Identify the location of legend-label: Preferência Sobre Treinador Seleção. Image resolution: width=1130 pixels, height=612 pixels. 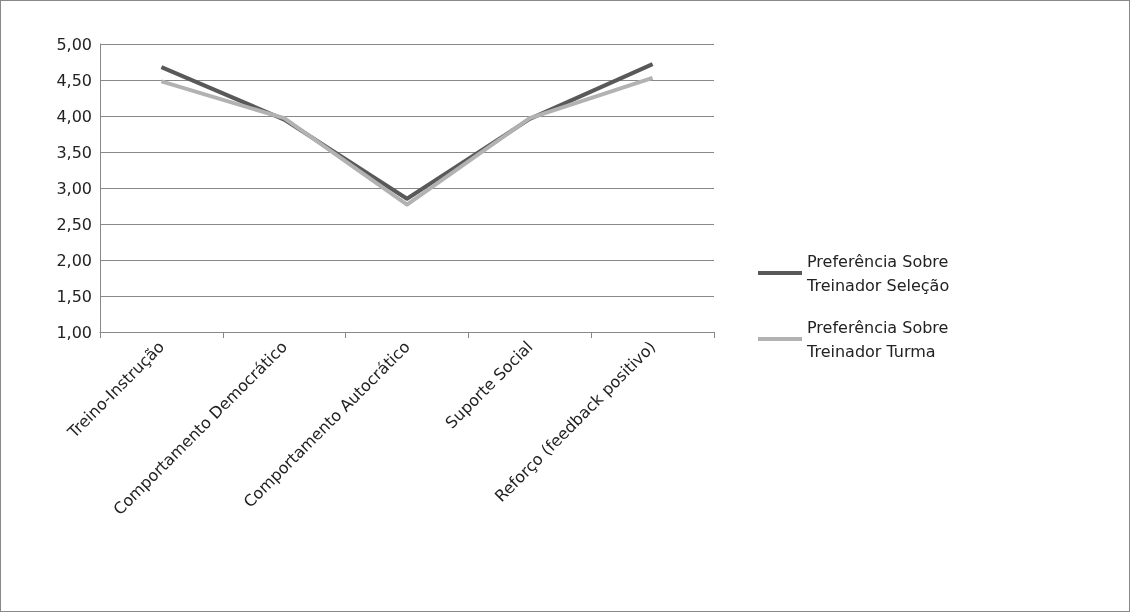
(880, 273).